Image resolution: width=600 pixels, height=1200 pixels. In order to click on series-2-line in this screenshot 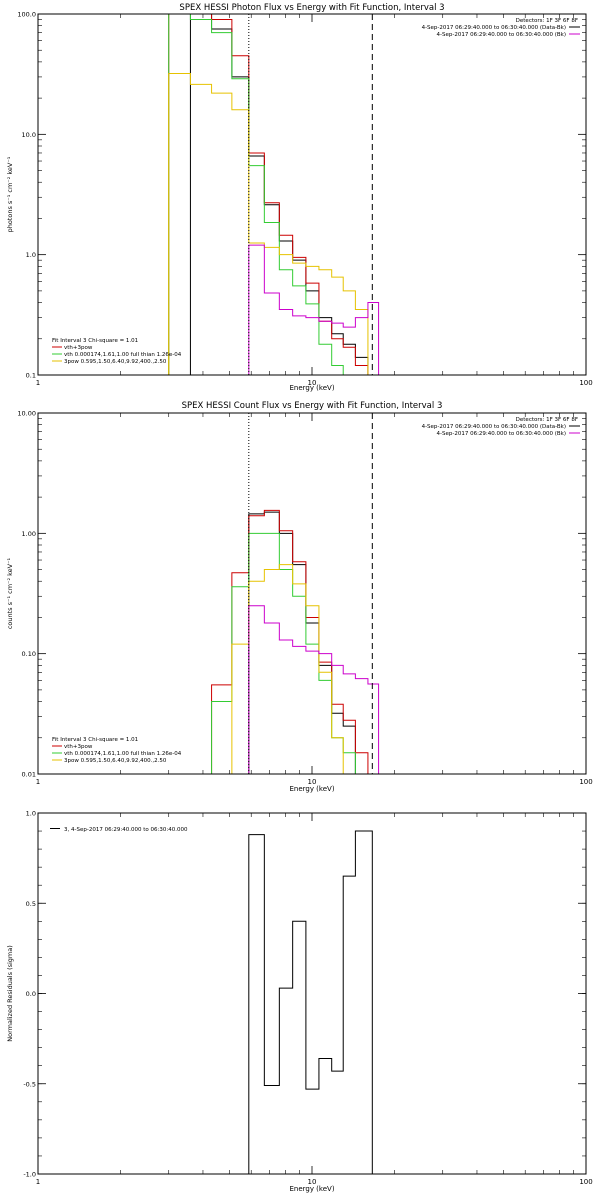, I will do `click(268, 194)`.